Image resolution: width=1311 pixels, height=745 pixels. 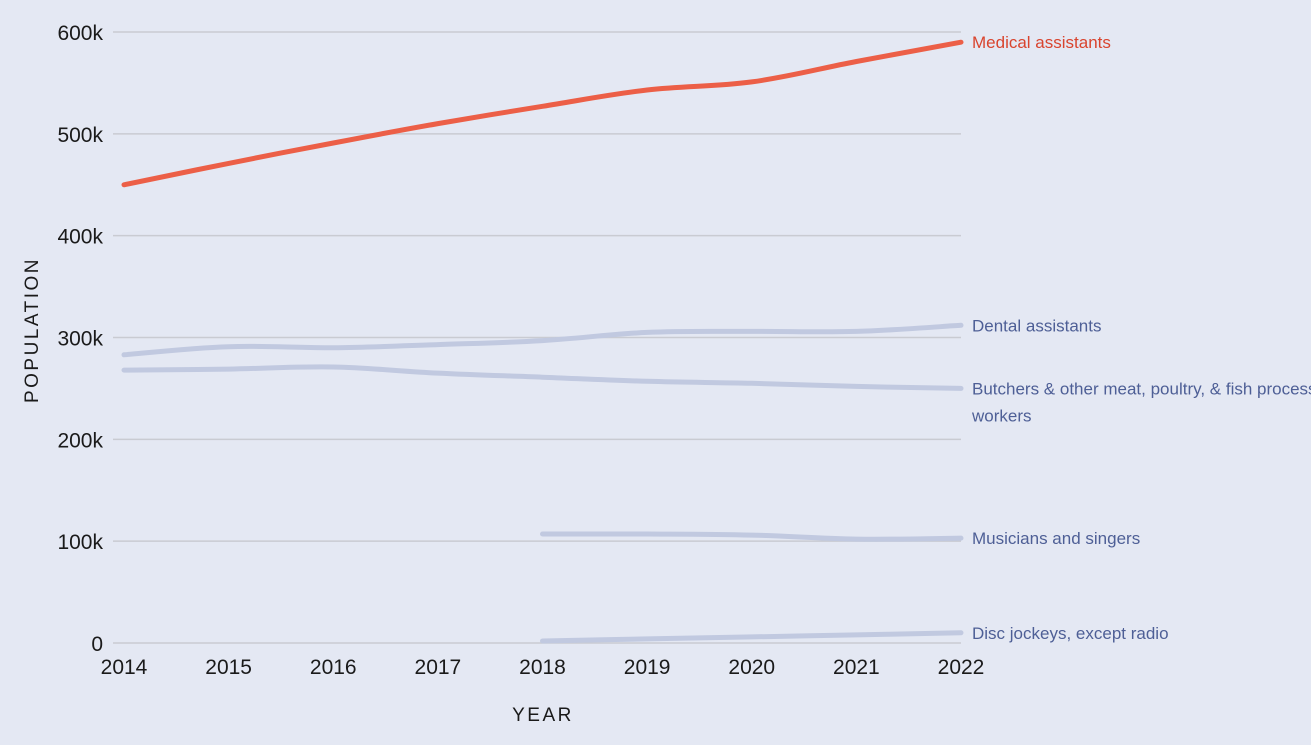 What do you see at coordinates (80, 33) in the screenshot?
I see `y-tick-label: 600k` at bounding box center [80, 33].